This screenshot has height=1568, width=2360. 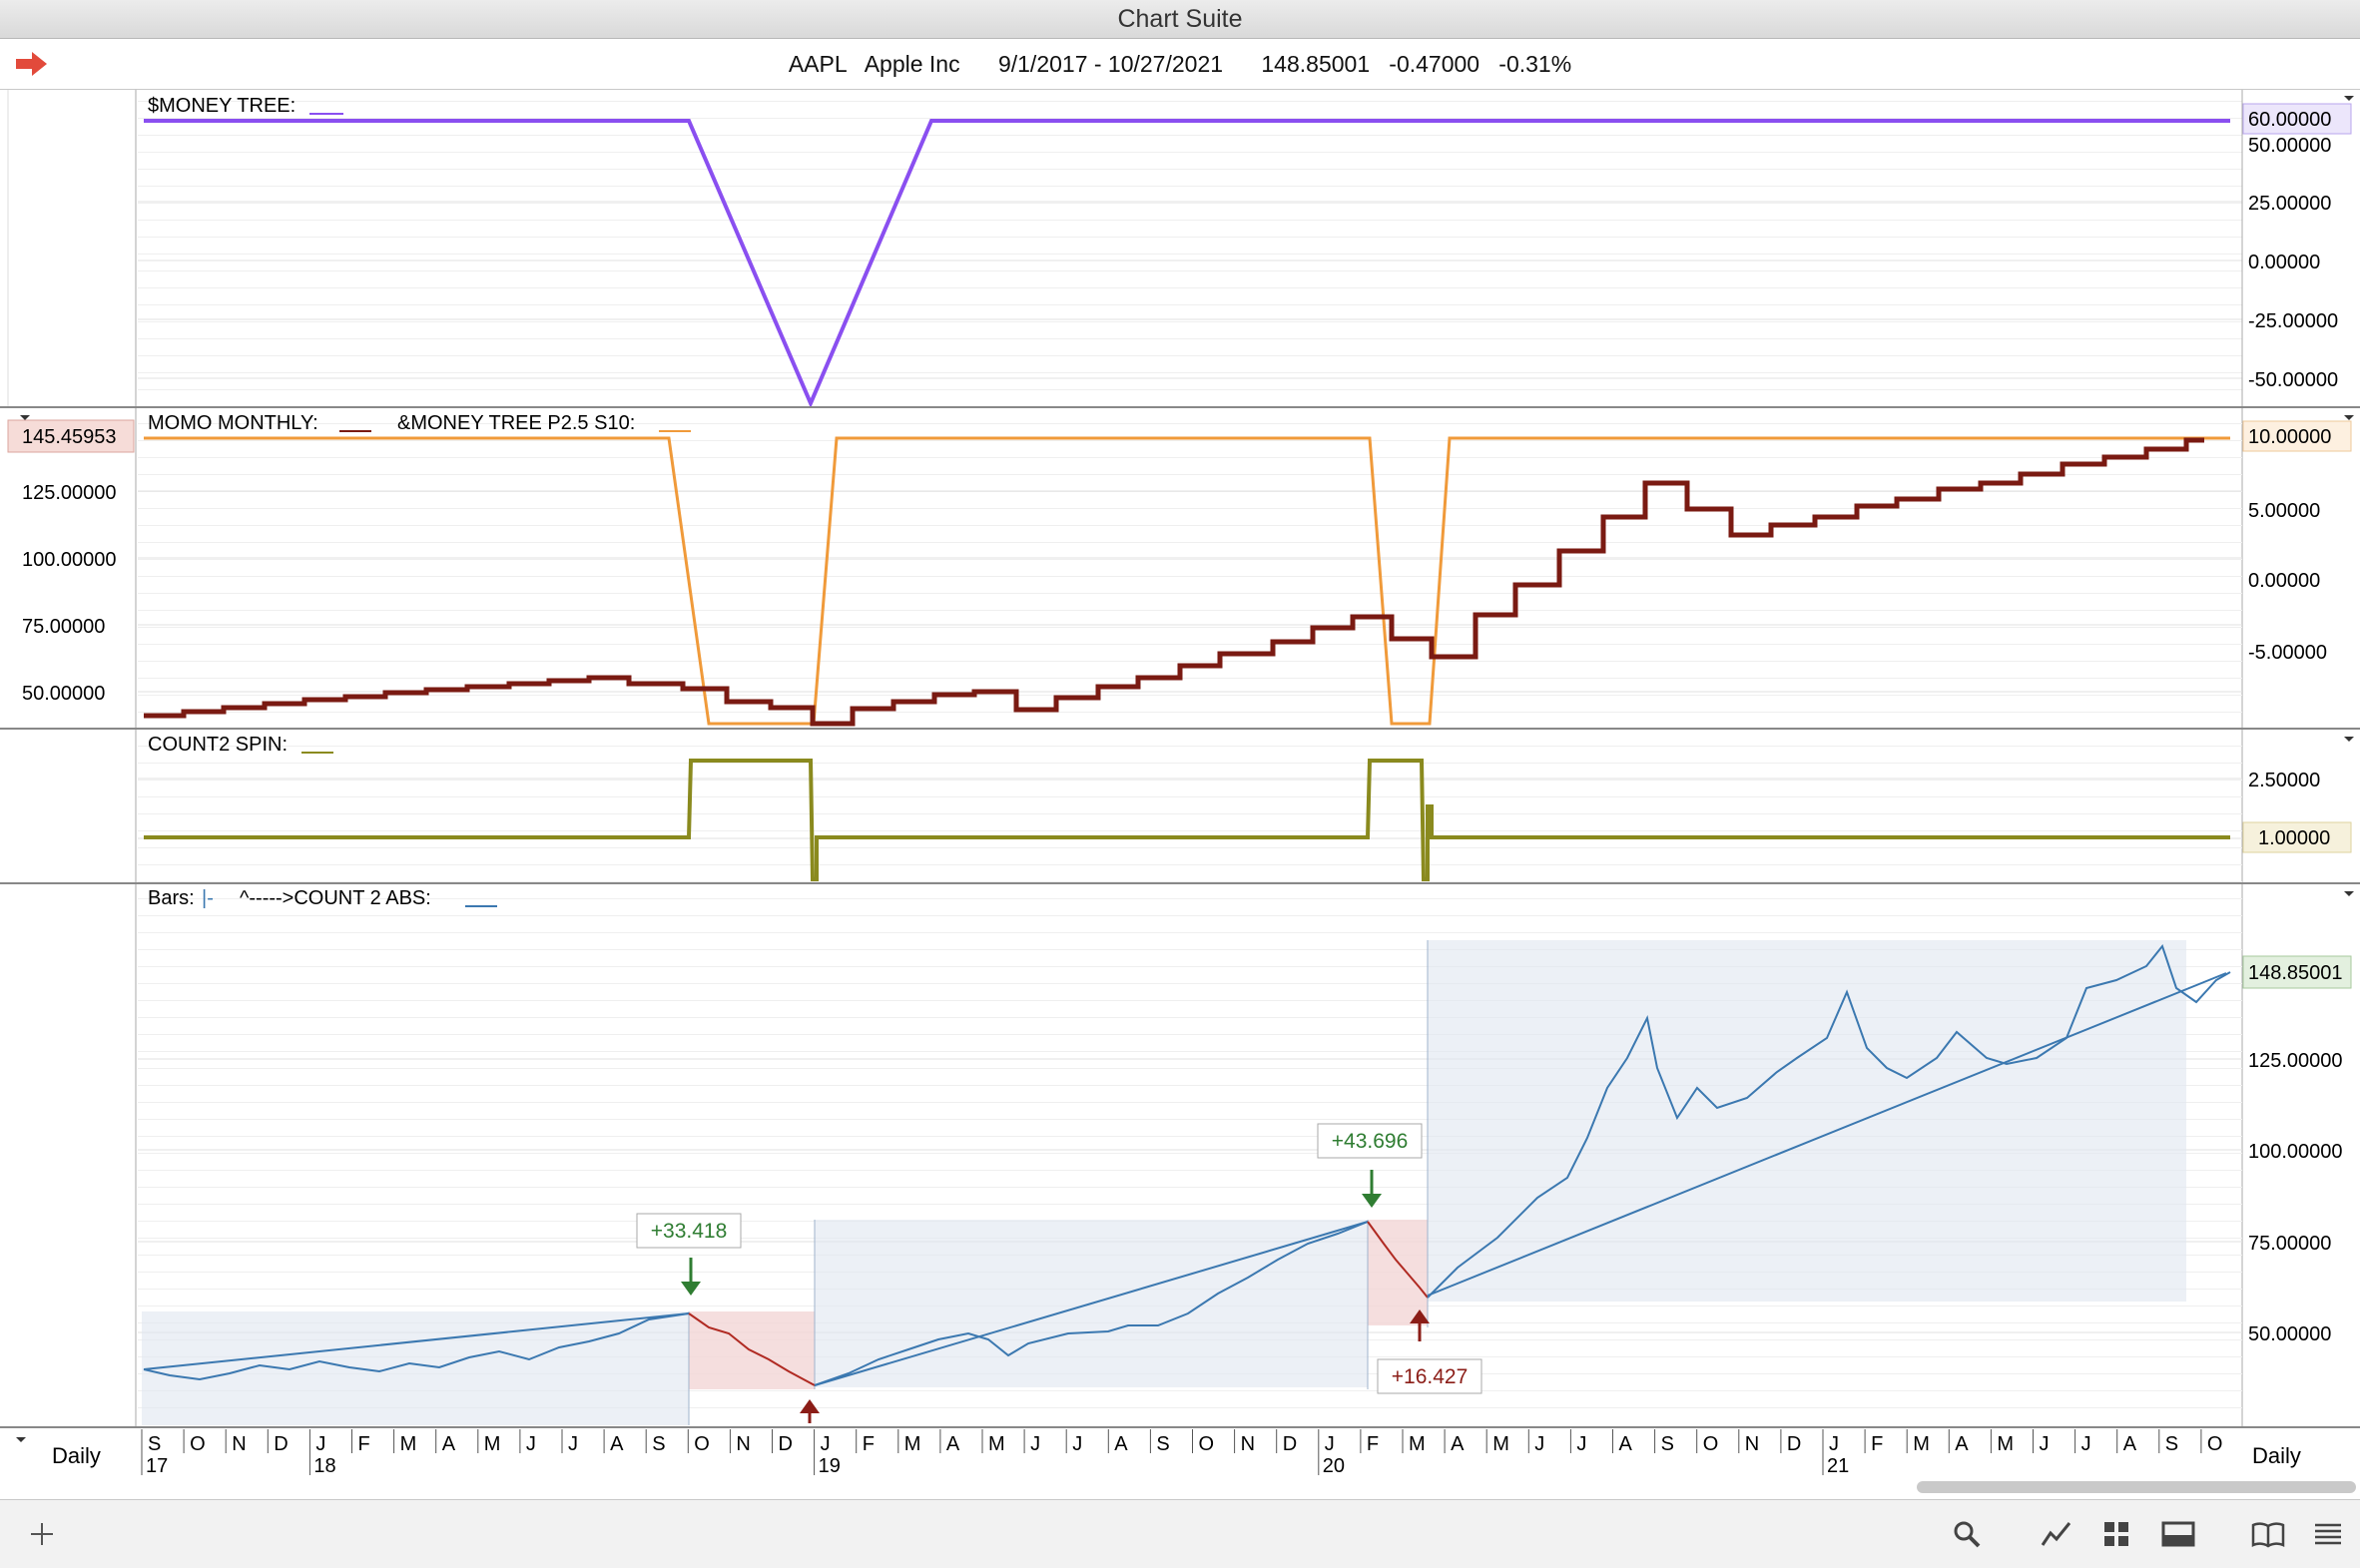 What do you see at coordinates (2288, 653) in the screenshot?
I see `axis-tick: -5.00000` at bounding box center [2288, 653].